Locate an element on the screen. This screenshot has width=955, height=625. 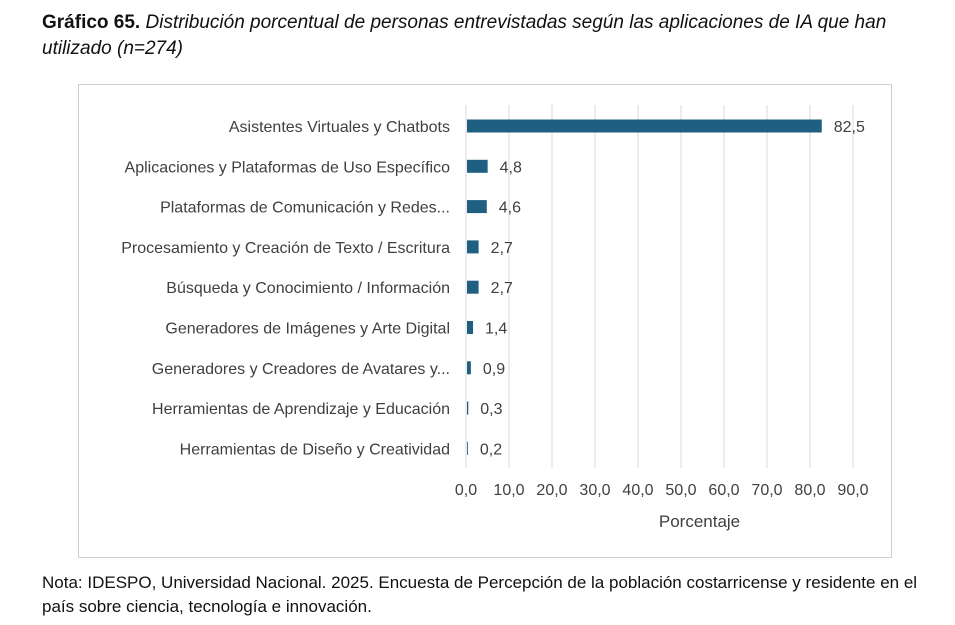
caption-label: Gráfico 65. is located at coordinates (91, 22).